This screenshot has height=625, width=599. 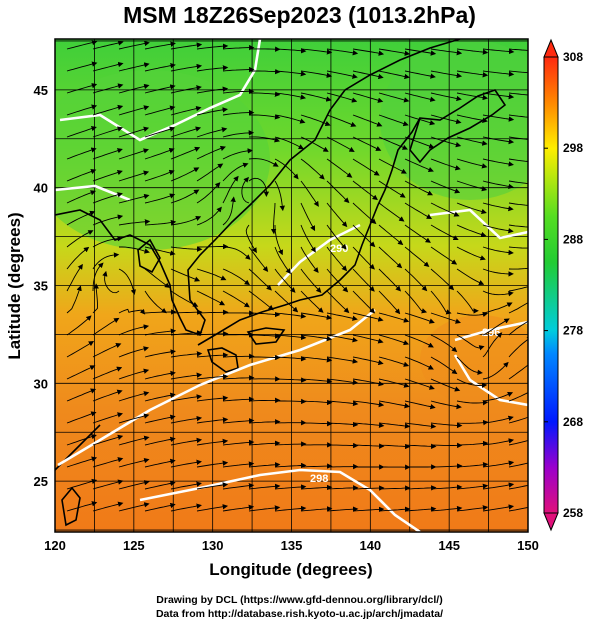 What do you see at coordinates (291, 545) in the screenshot?
I see `x-tick-labels: 120 125 130 135 140 145 150` at bounding box center [291, 545].